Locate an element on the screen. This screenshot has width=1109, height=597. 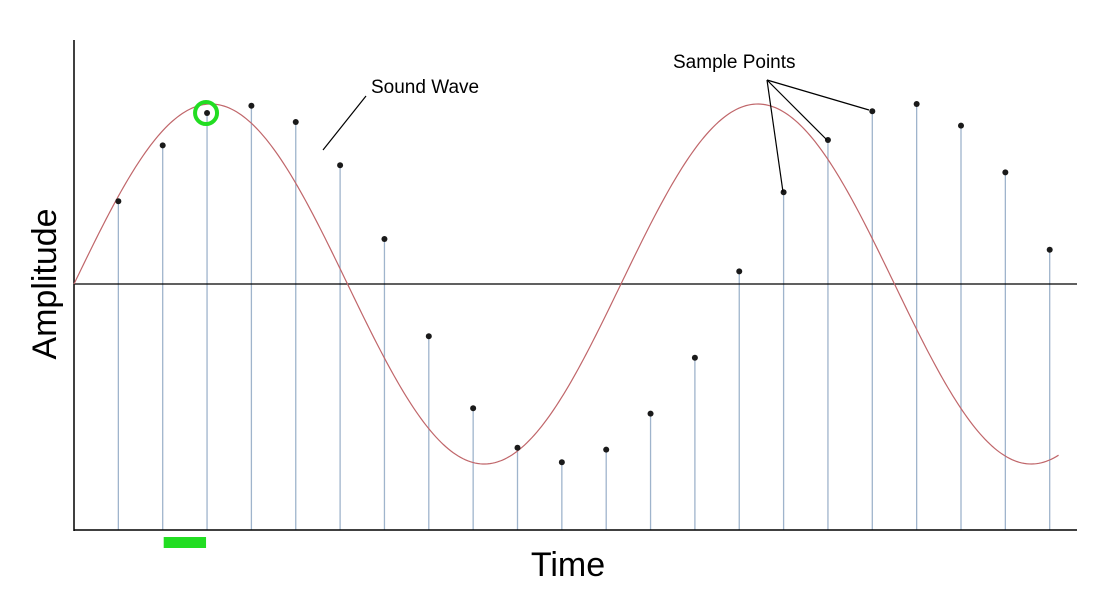
highlighted-sample-ring is located at coordinates (206, 113).